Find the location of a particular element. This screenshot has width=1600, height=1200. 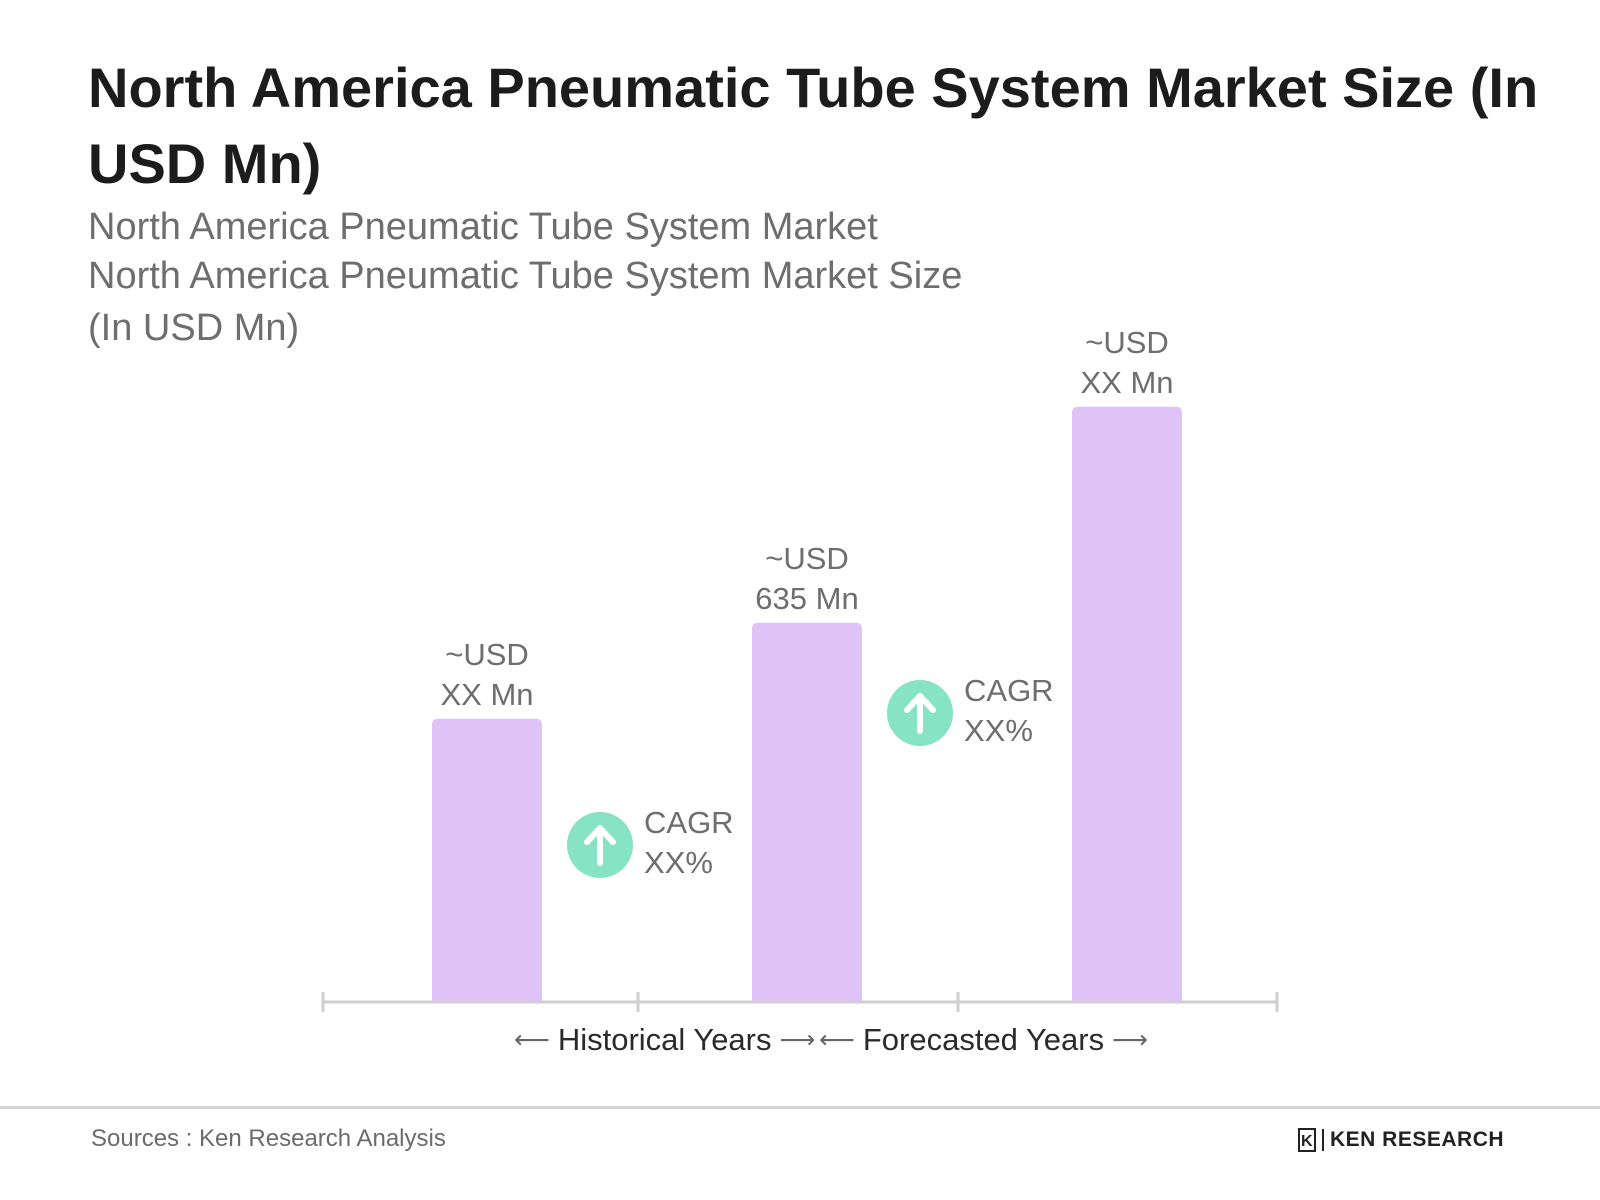

cagr-value-1: XX% is located at coordinates (678, 862).